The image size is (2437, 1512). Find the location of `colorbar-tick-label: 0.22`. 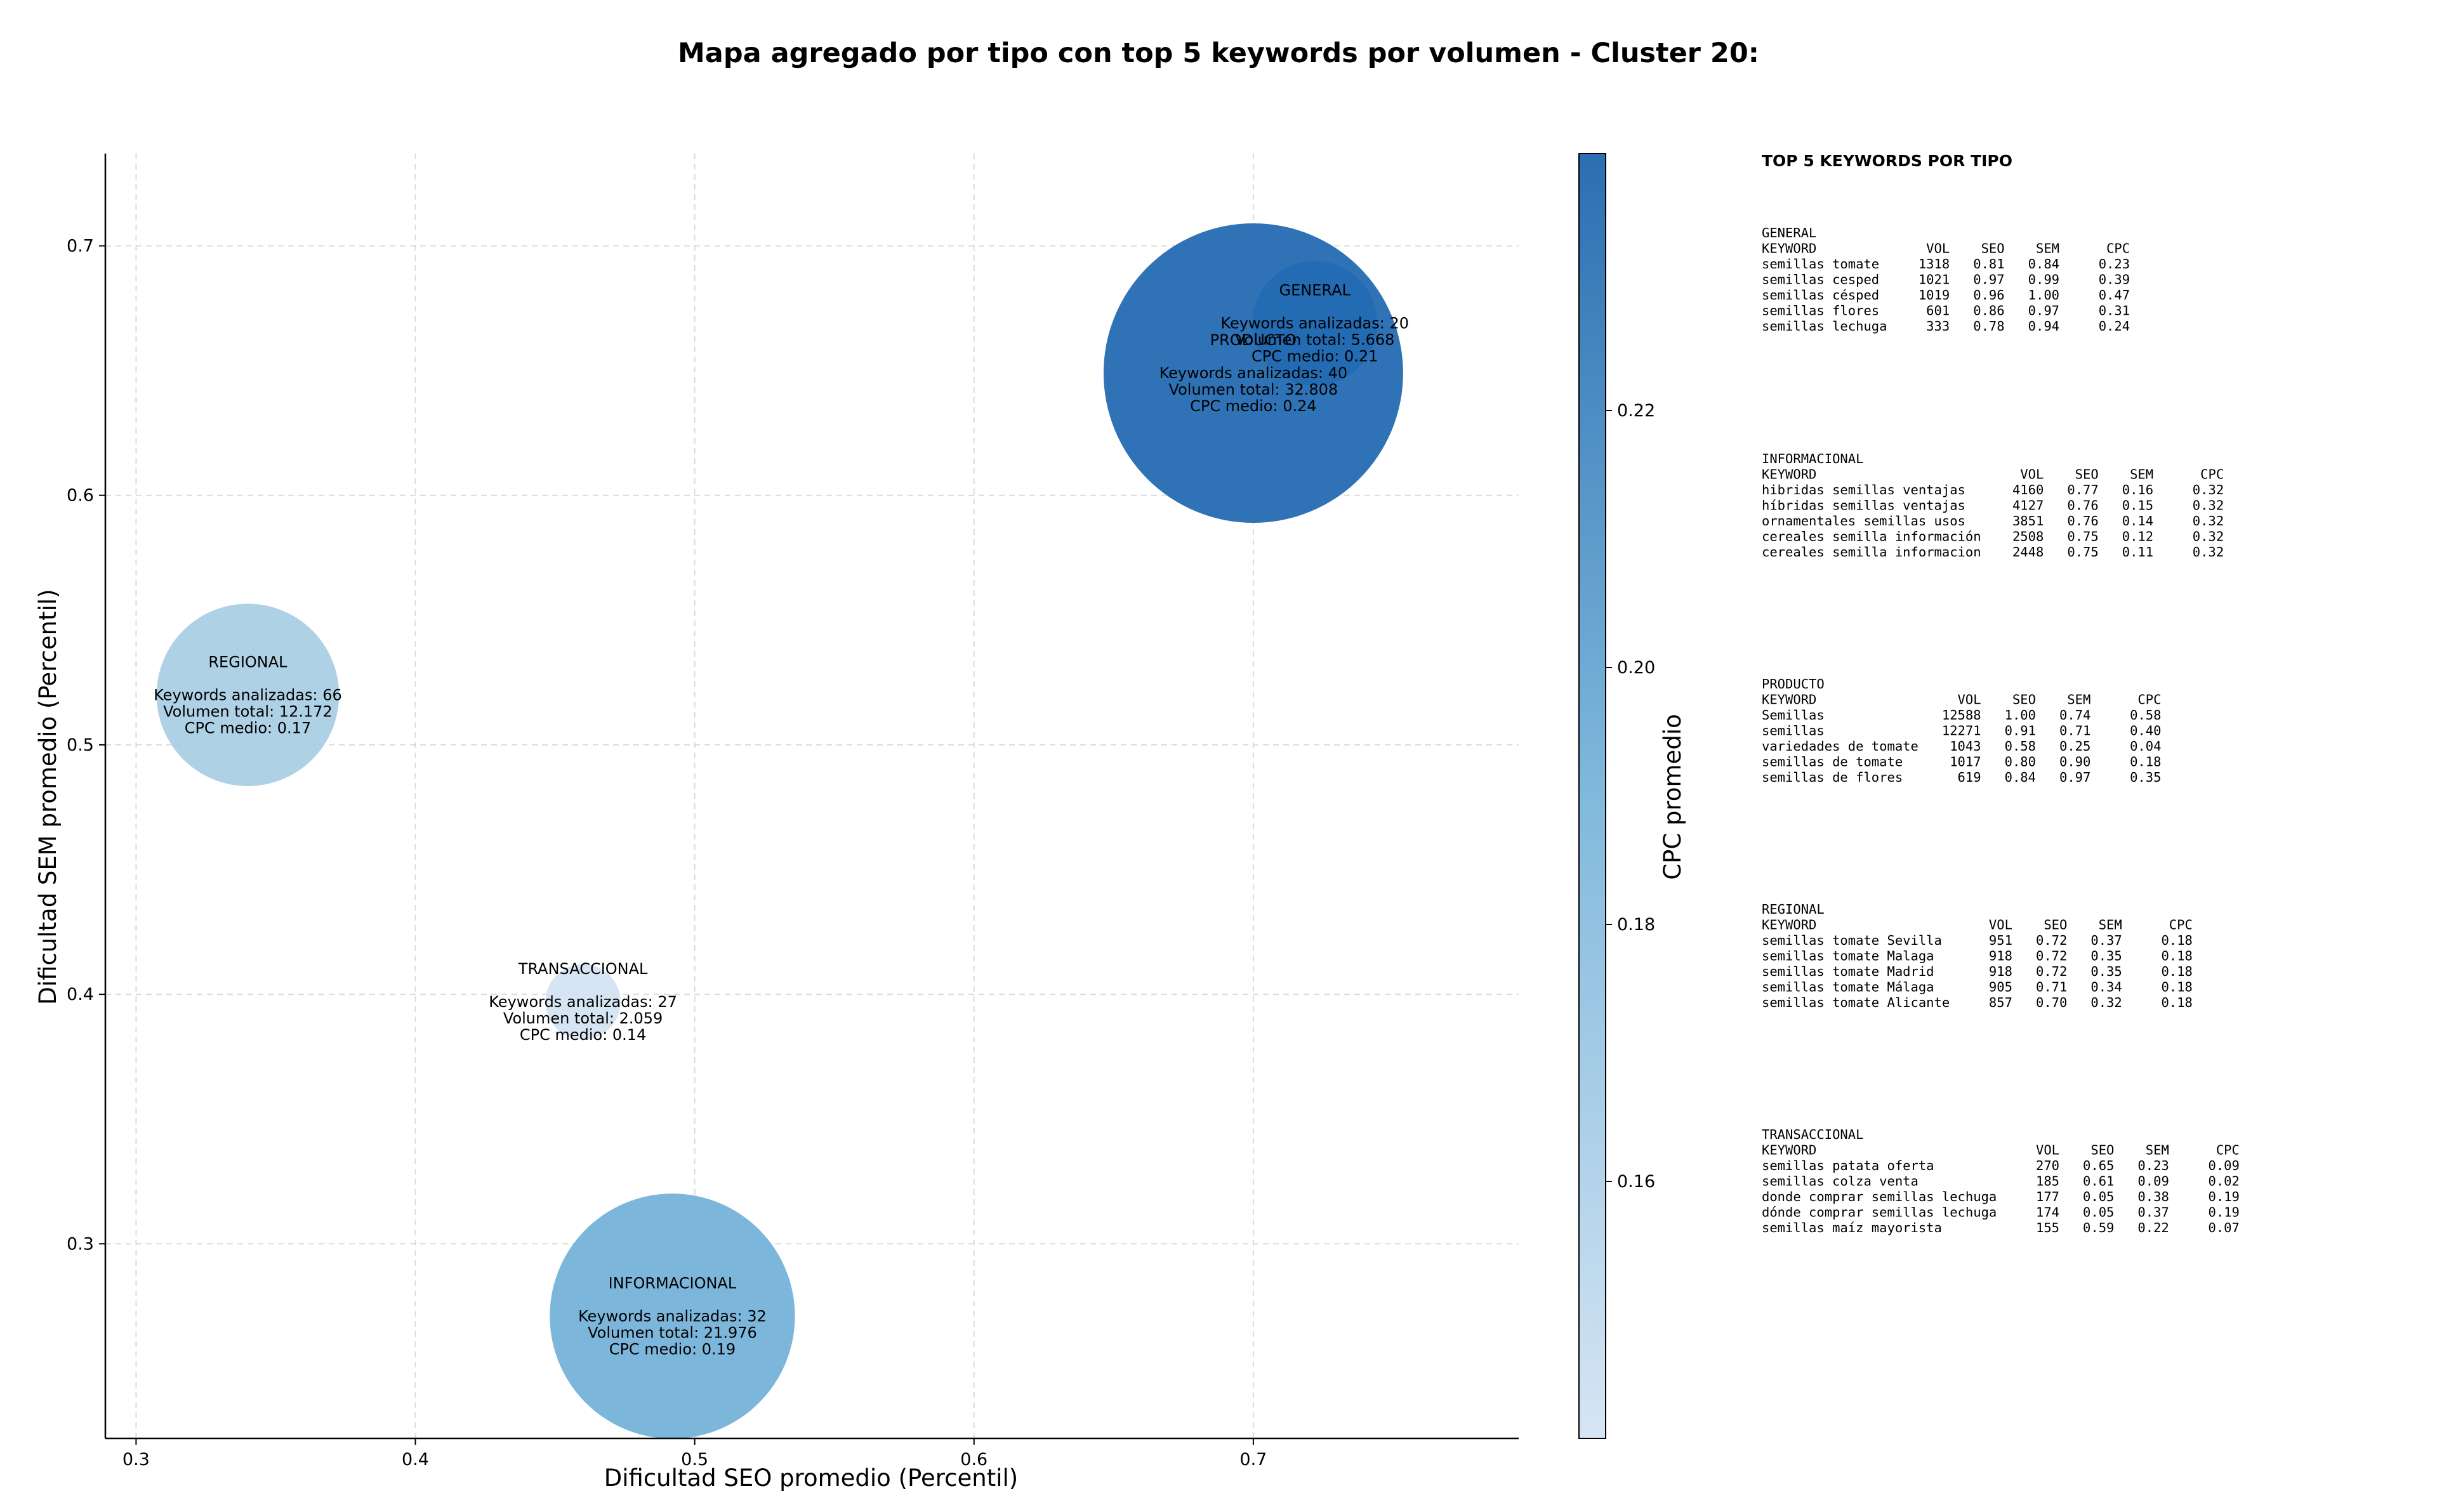

colorbar-tick-label: 0.22 is located at coordinates (1636, 411).